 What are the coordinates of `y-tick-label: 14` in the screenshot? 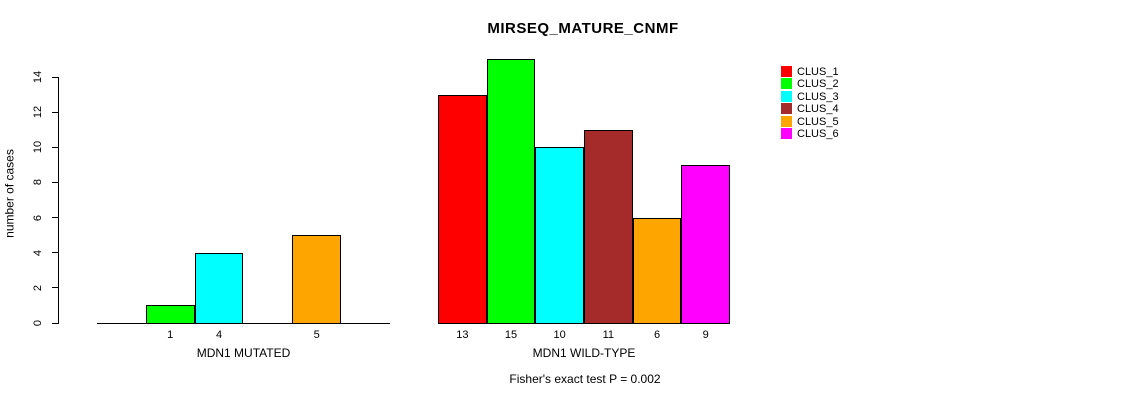 It's located at (38, 77).